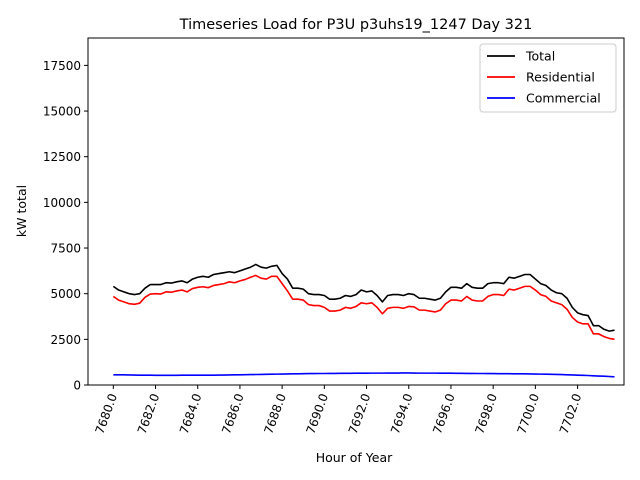  Describe the element at coordinates (65, 294) in the screenshot. I see `y-tick-label: 5000` at that location.